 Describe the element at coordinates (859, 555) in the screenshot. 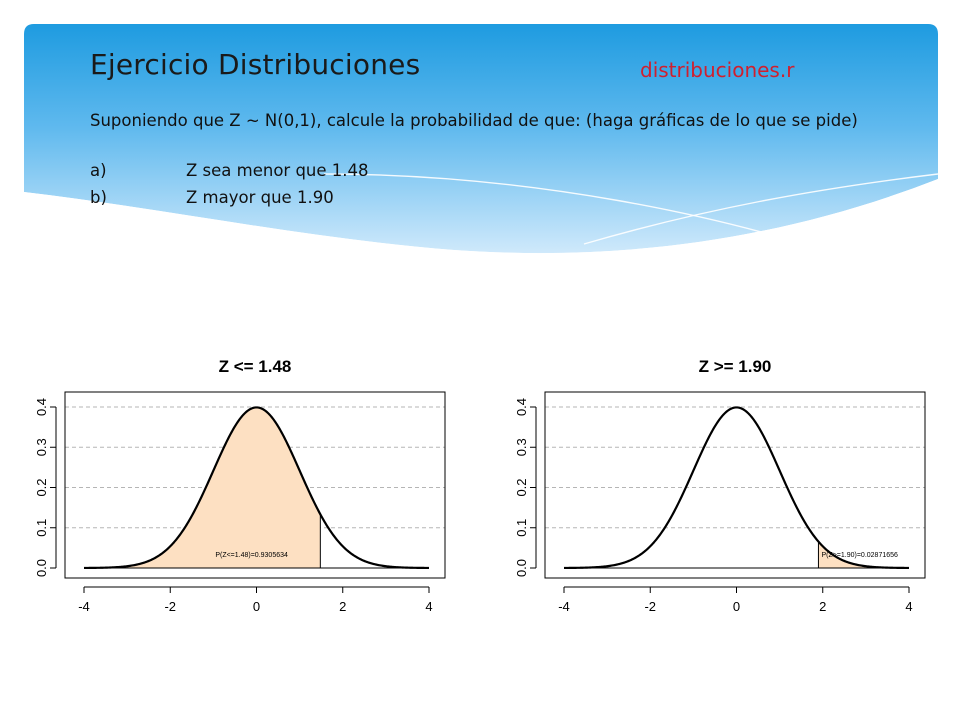

I see `probability-annotation: P(Z>=1.90)=0.02871656` at that location.